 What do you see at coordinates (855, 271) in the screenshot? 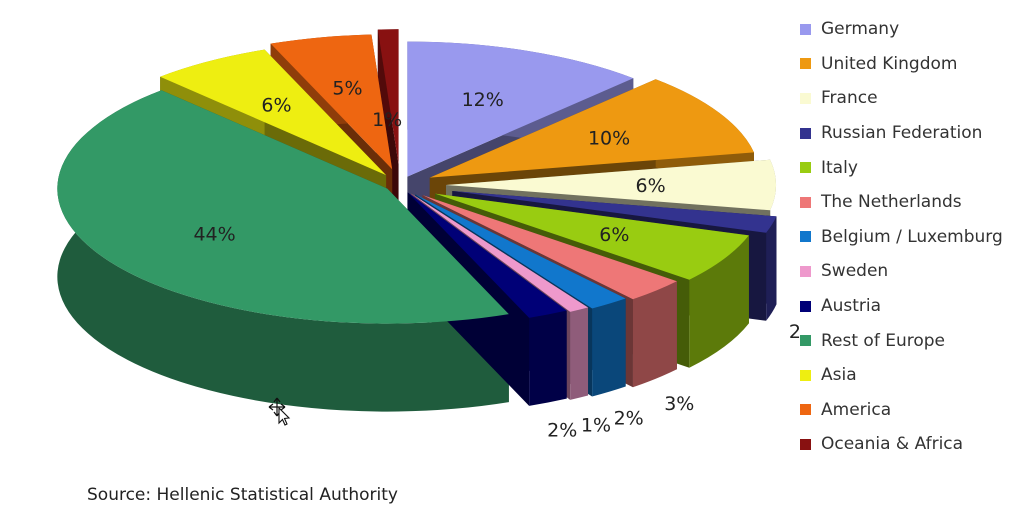
I see `legend-label: Sweden` at bounding box center [855, 271].